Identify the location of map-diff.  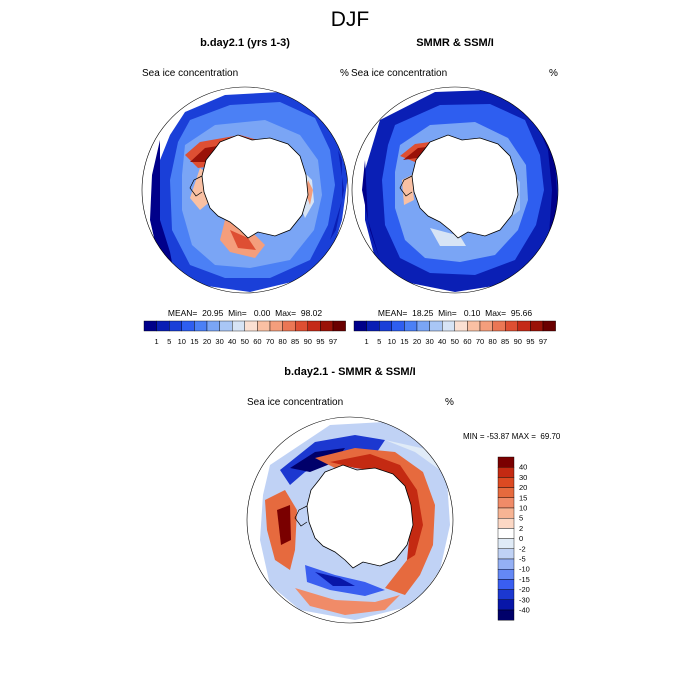
(350, 520).